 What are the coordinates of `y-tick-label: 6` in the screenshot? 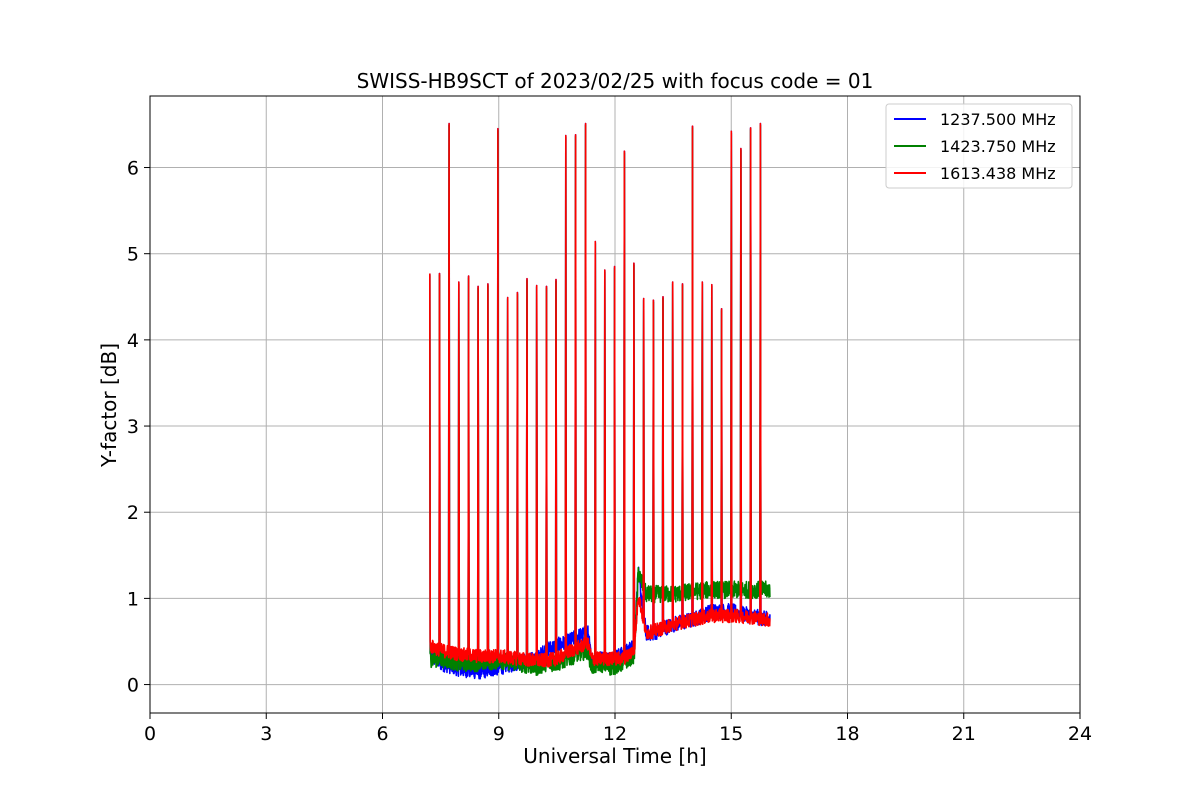 It's located at (133, 169).